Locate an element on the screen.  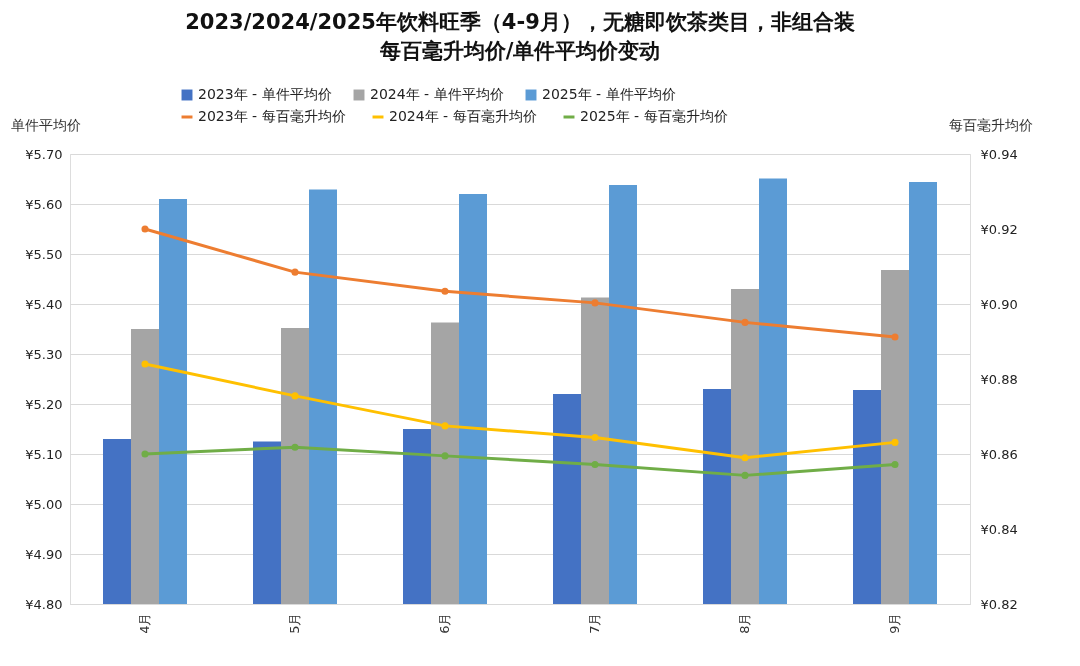
x-tick-label: 5月 is located at coordinates (294, 623).